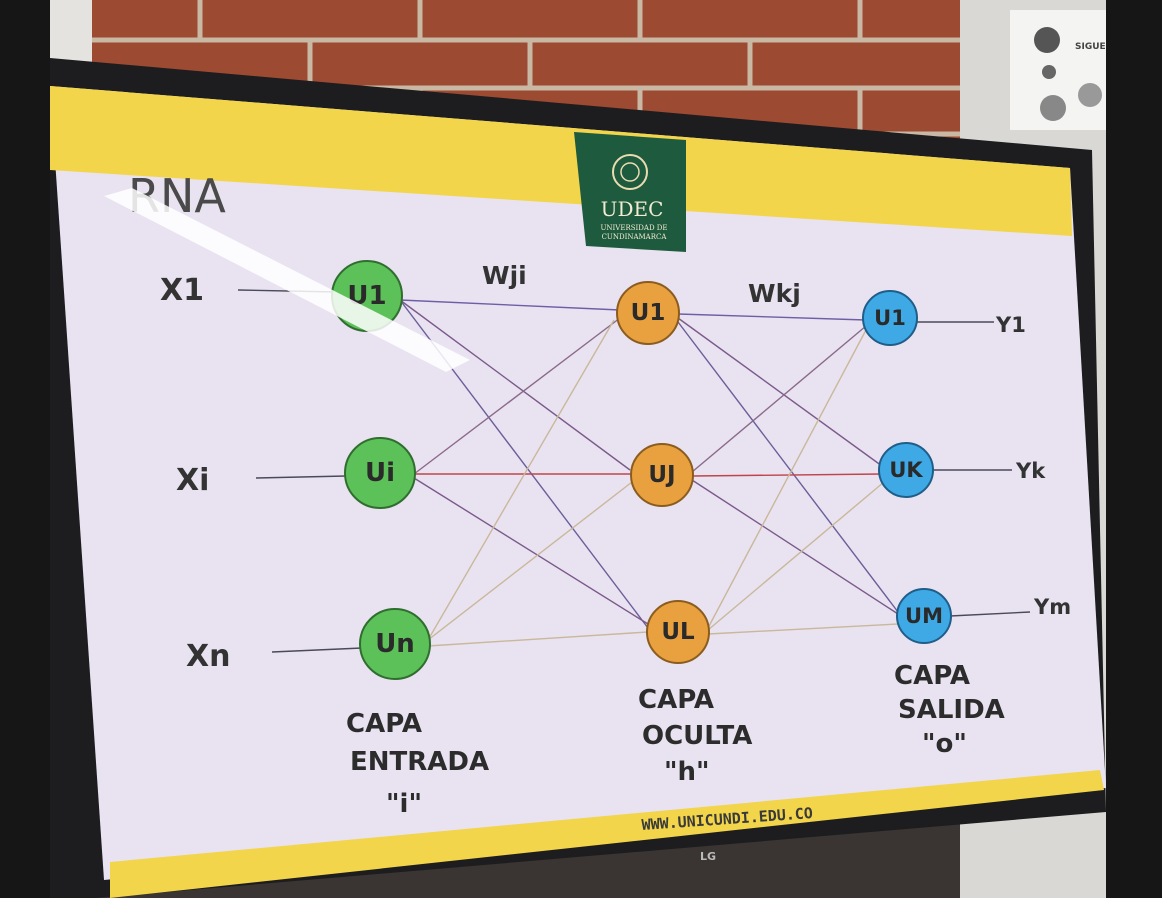 The height and width of the screenshot is (898, 1162). I want to click on hidden-node-2-label: UJ, so click(661, 475).